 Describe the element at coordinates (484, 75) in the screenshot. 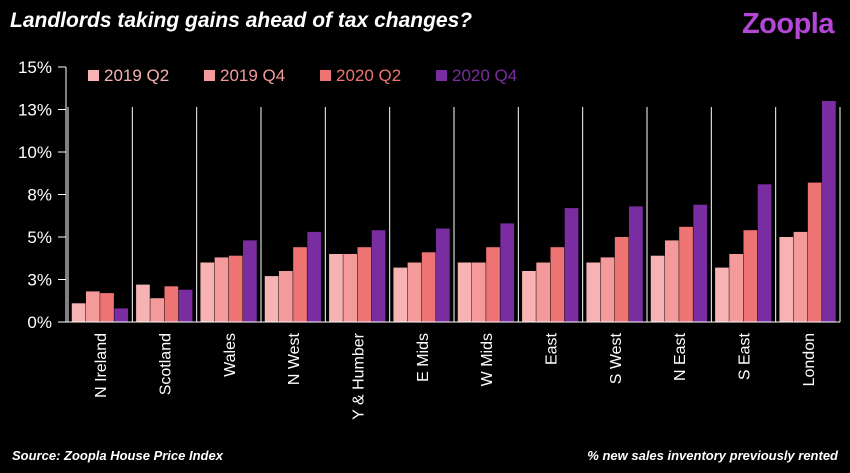

I see `legend-label: 2020 Q4` at that location.